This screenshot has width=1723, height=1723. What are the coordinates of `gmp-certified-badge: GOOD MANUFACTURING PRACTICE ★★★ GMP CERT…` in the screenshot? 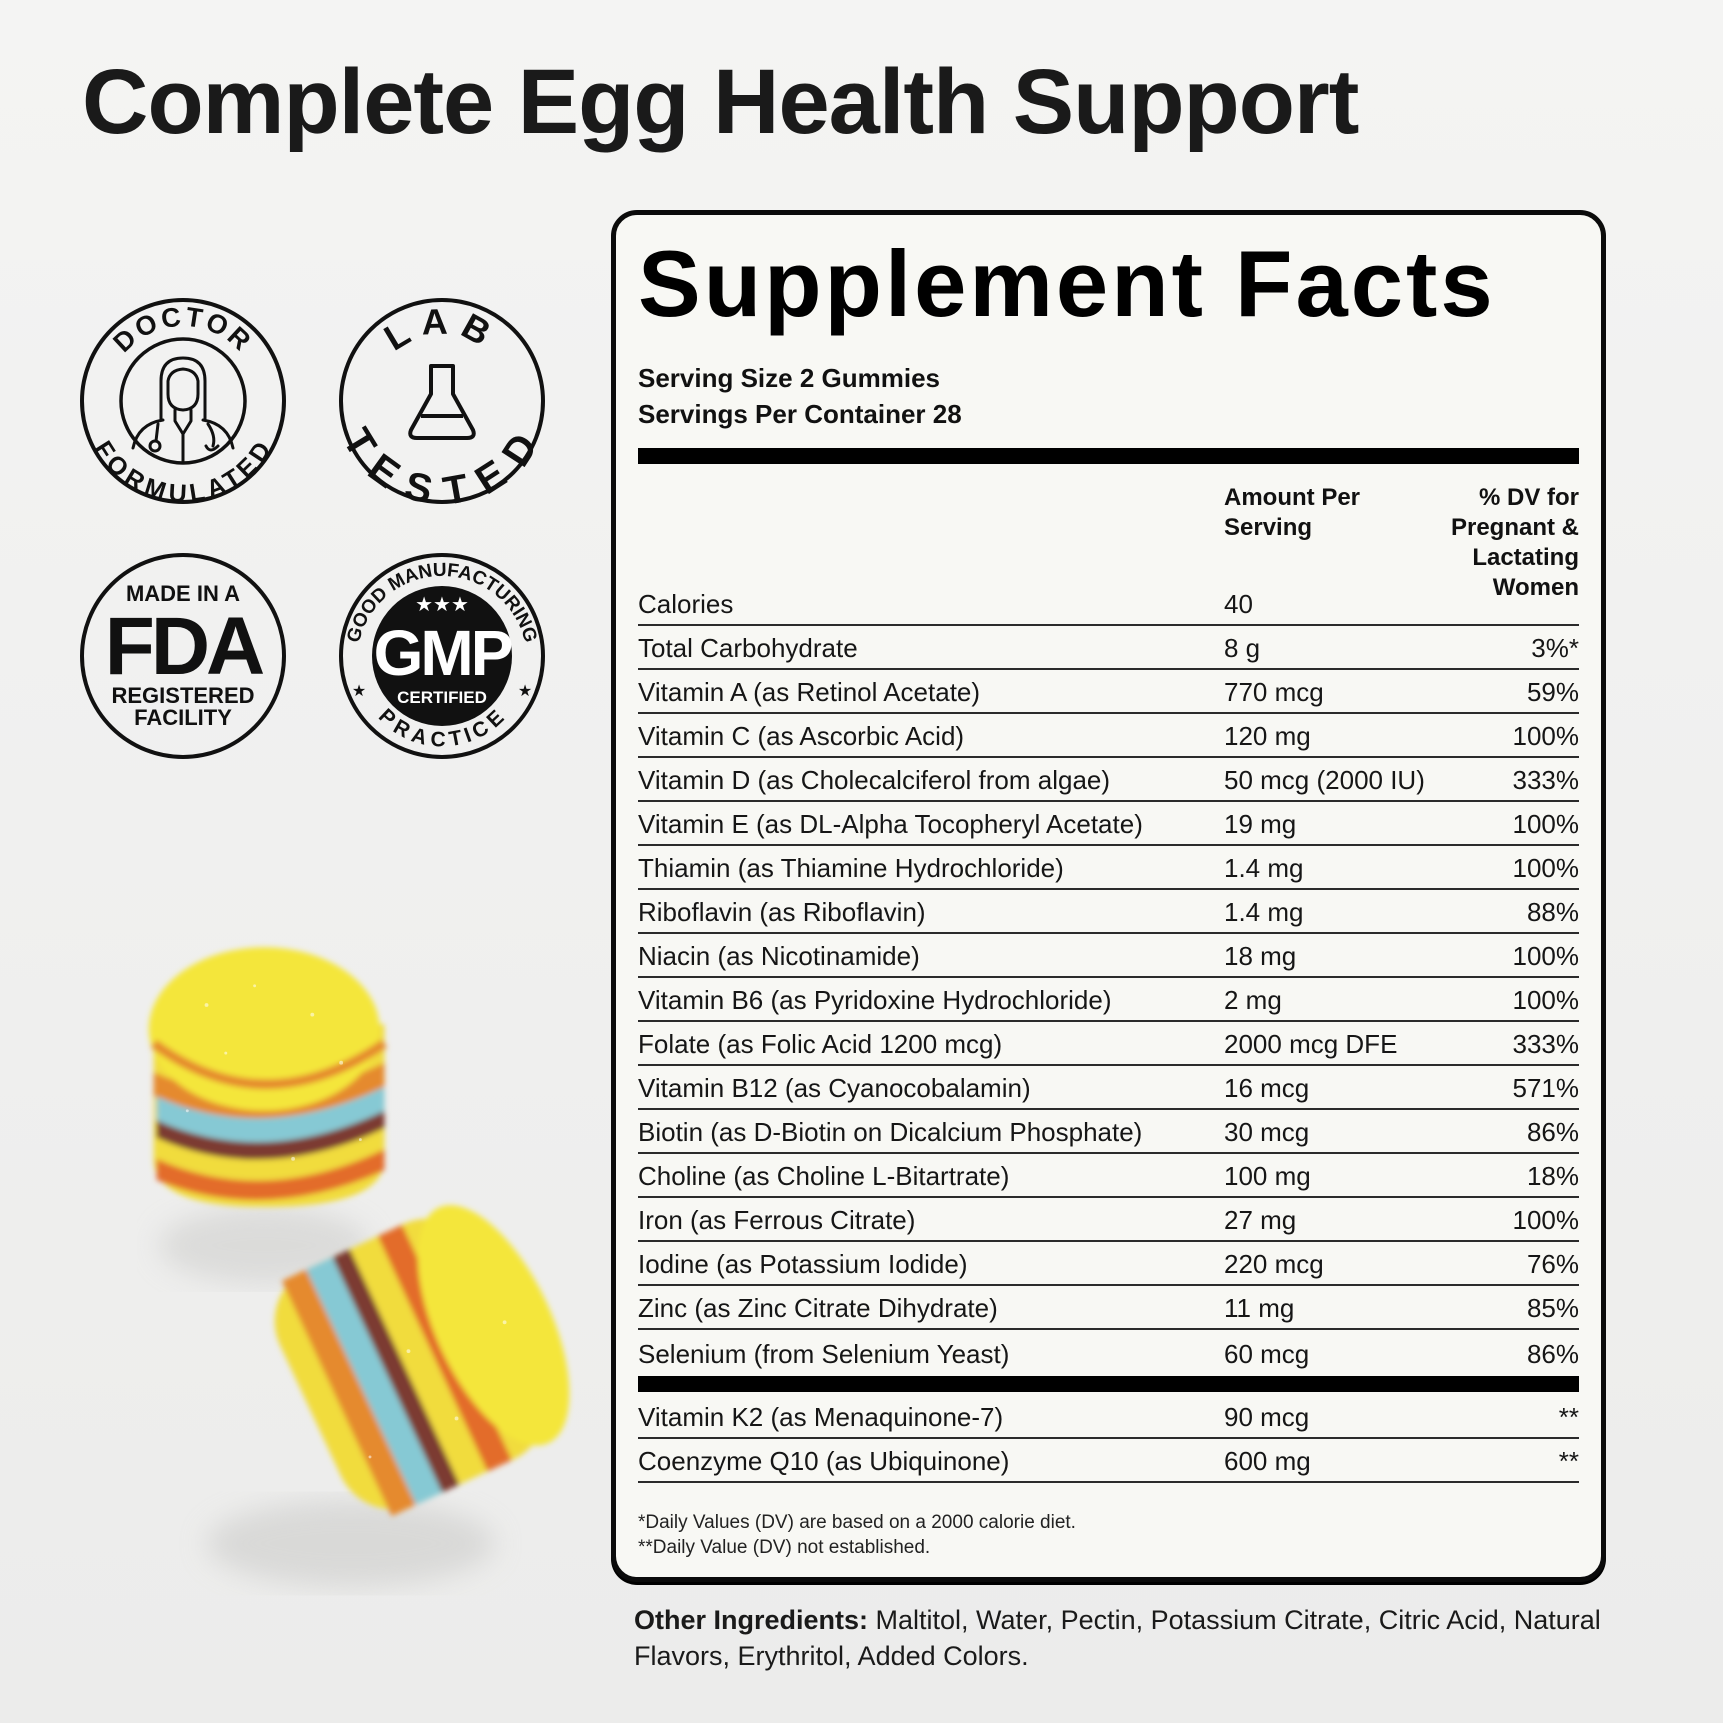 It's located at (442, 656).